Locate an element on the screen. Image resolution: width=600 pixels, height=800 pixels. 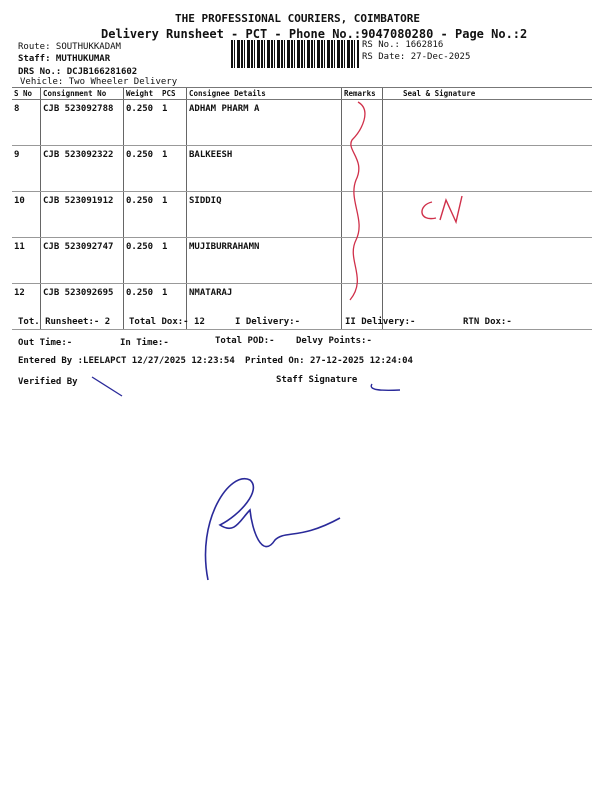
table-row: 10 CJB 523091912 0.250 1 SIDDIQ is located at coordinates (302, 214).